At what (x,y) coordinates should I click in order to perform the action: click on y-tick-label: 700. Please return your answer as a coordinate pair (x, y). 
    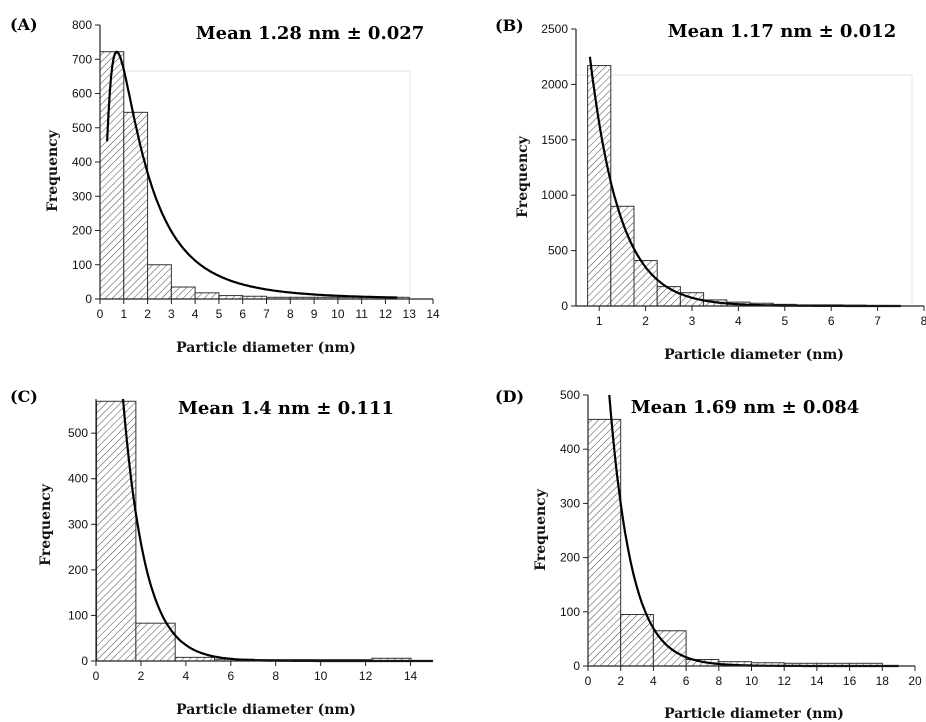
    Looking at the image, I should click on (82, 59).